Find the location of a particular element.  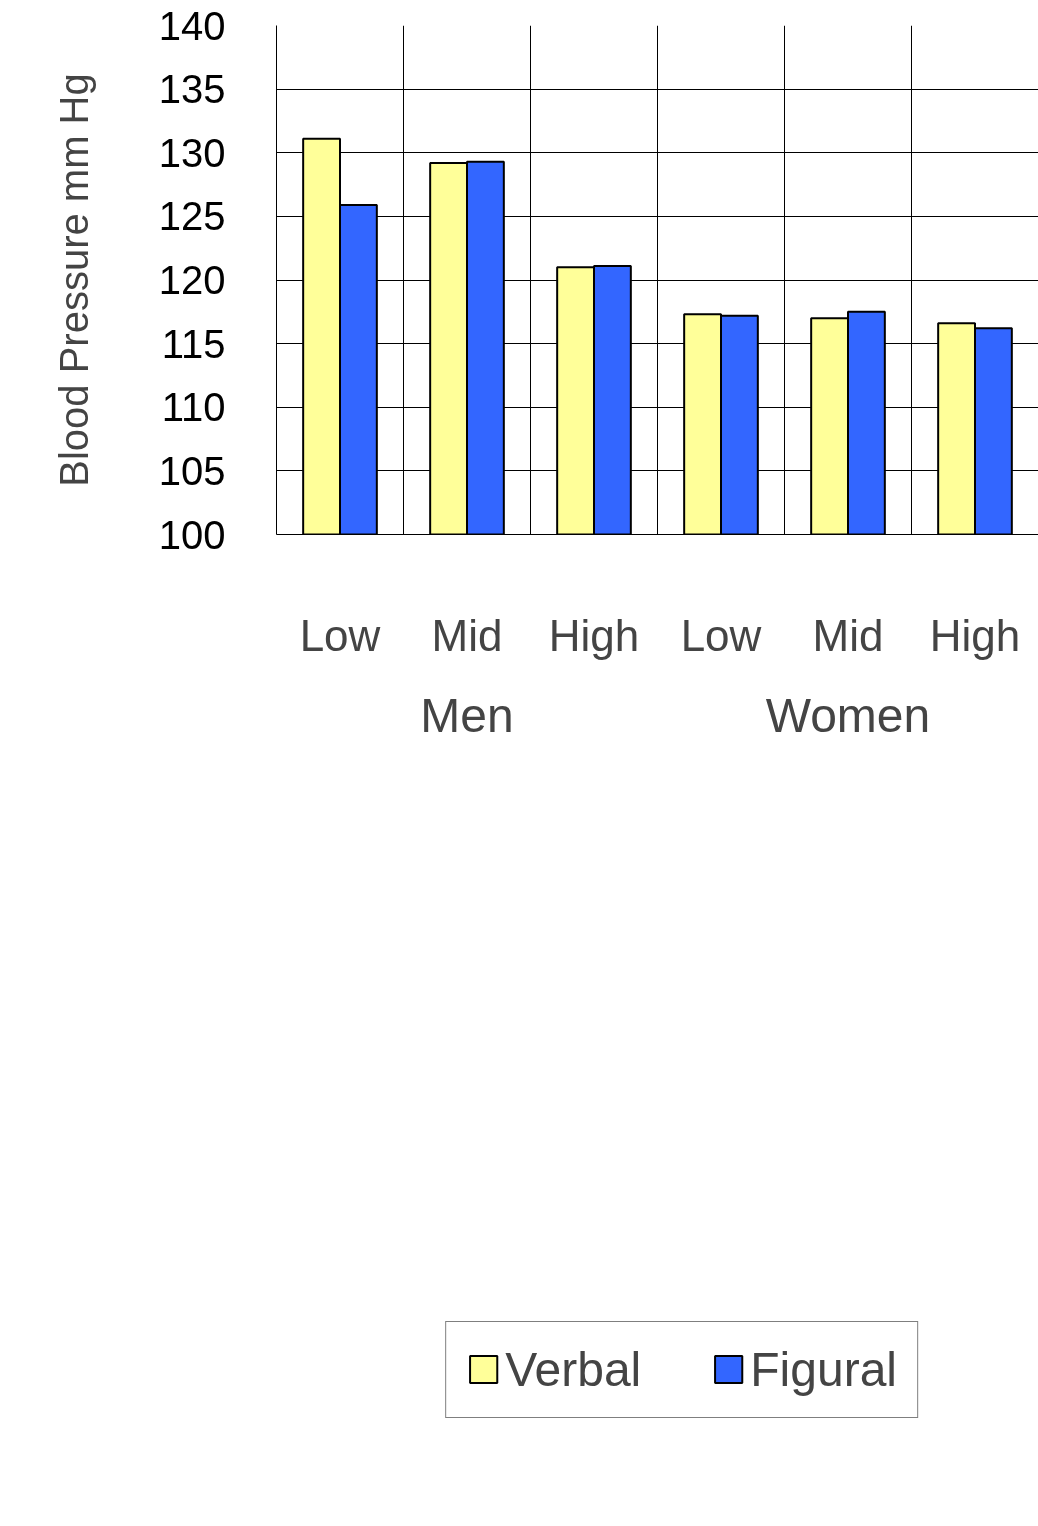

y-tick-label: 125 is located at coordinates (192, 216).